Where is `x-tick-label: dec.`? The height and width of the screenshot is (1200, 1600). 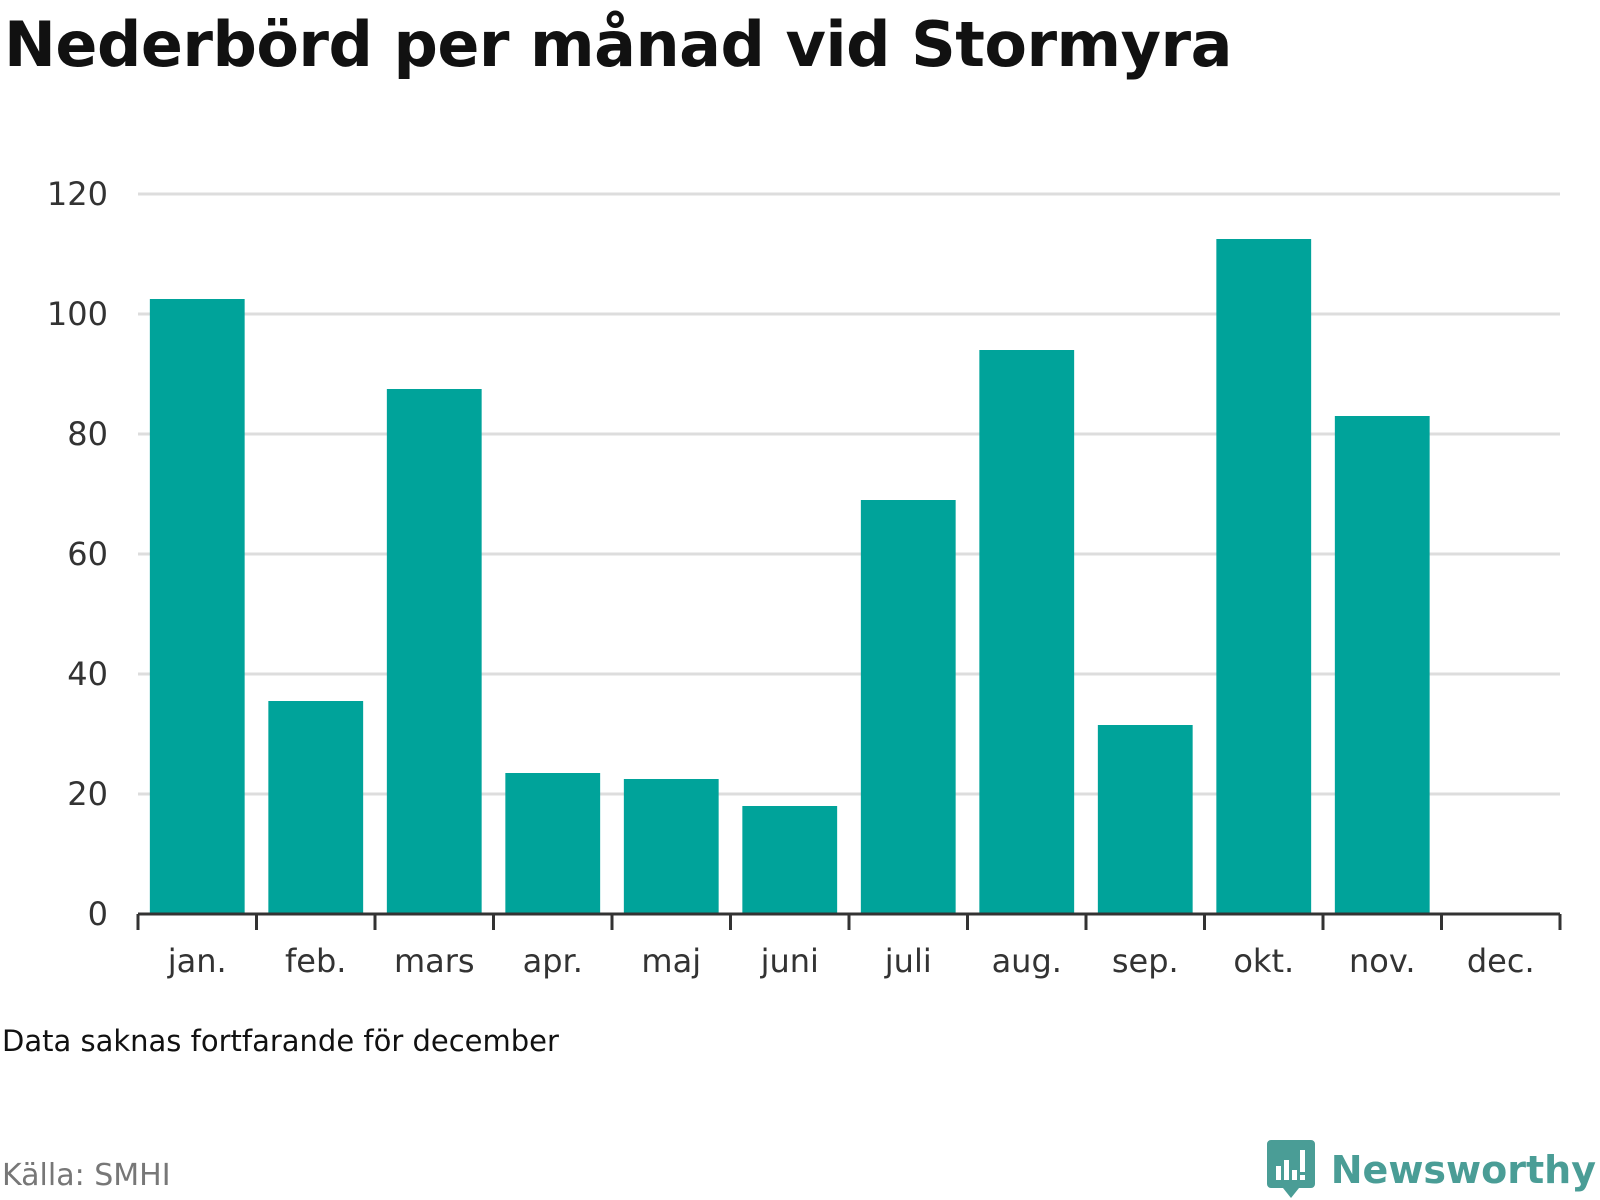
x-tick-label: dec. is located at coordinates (1501, 961).